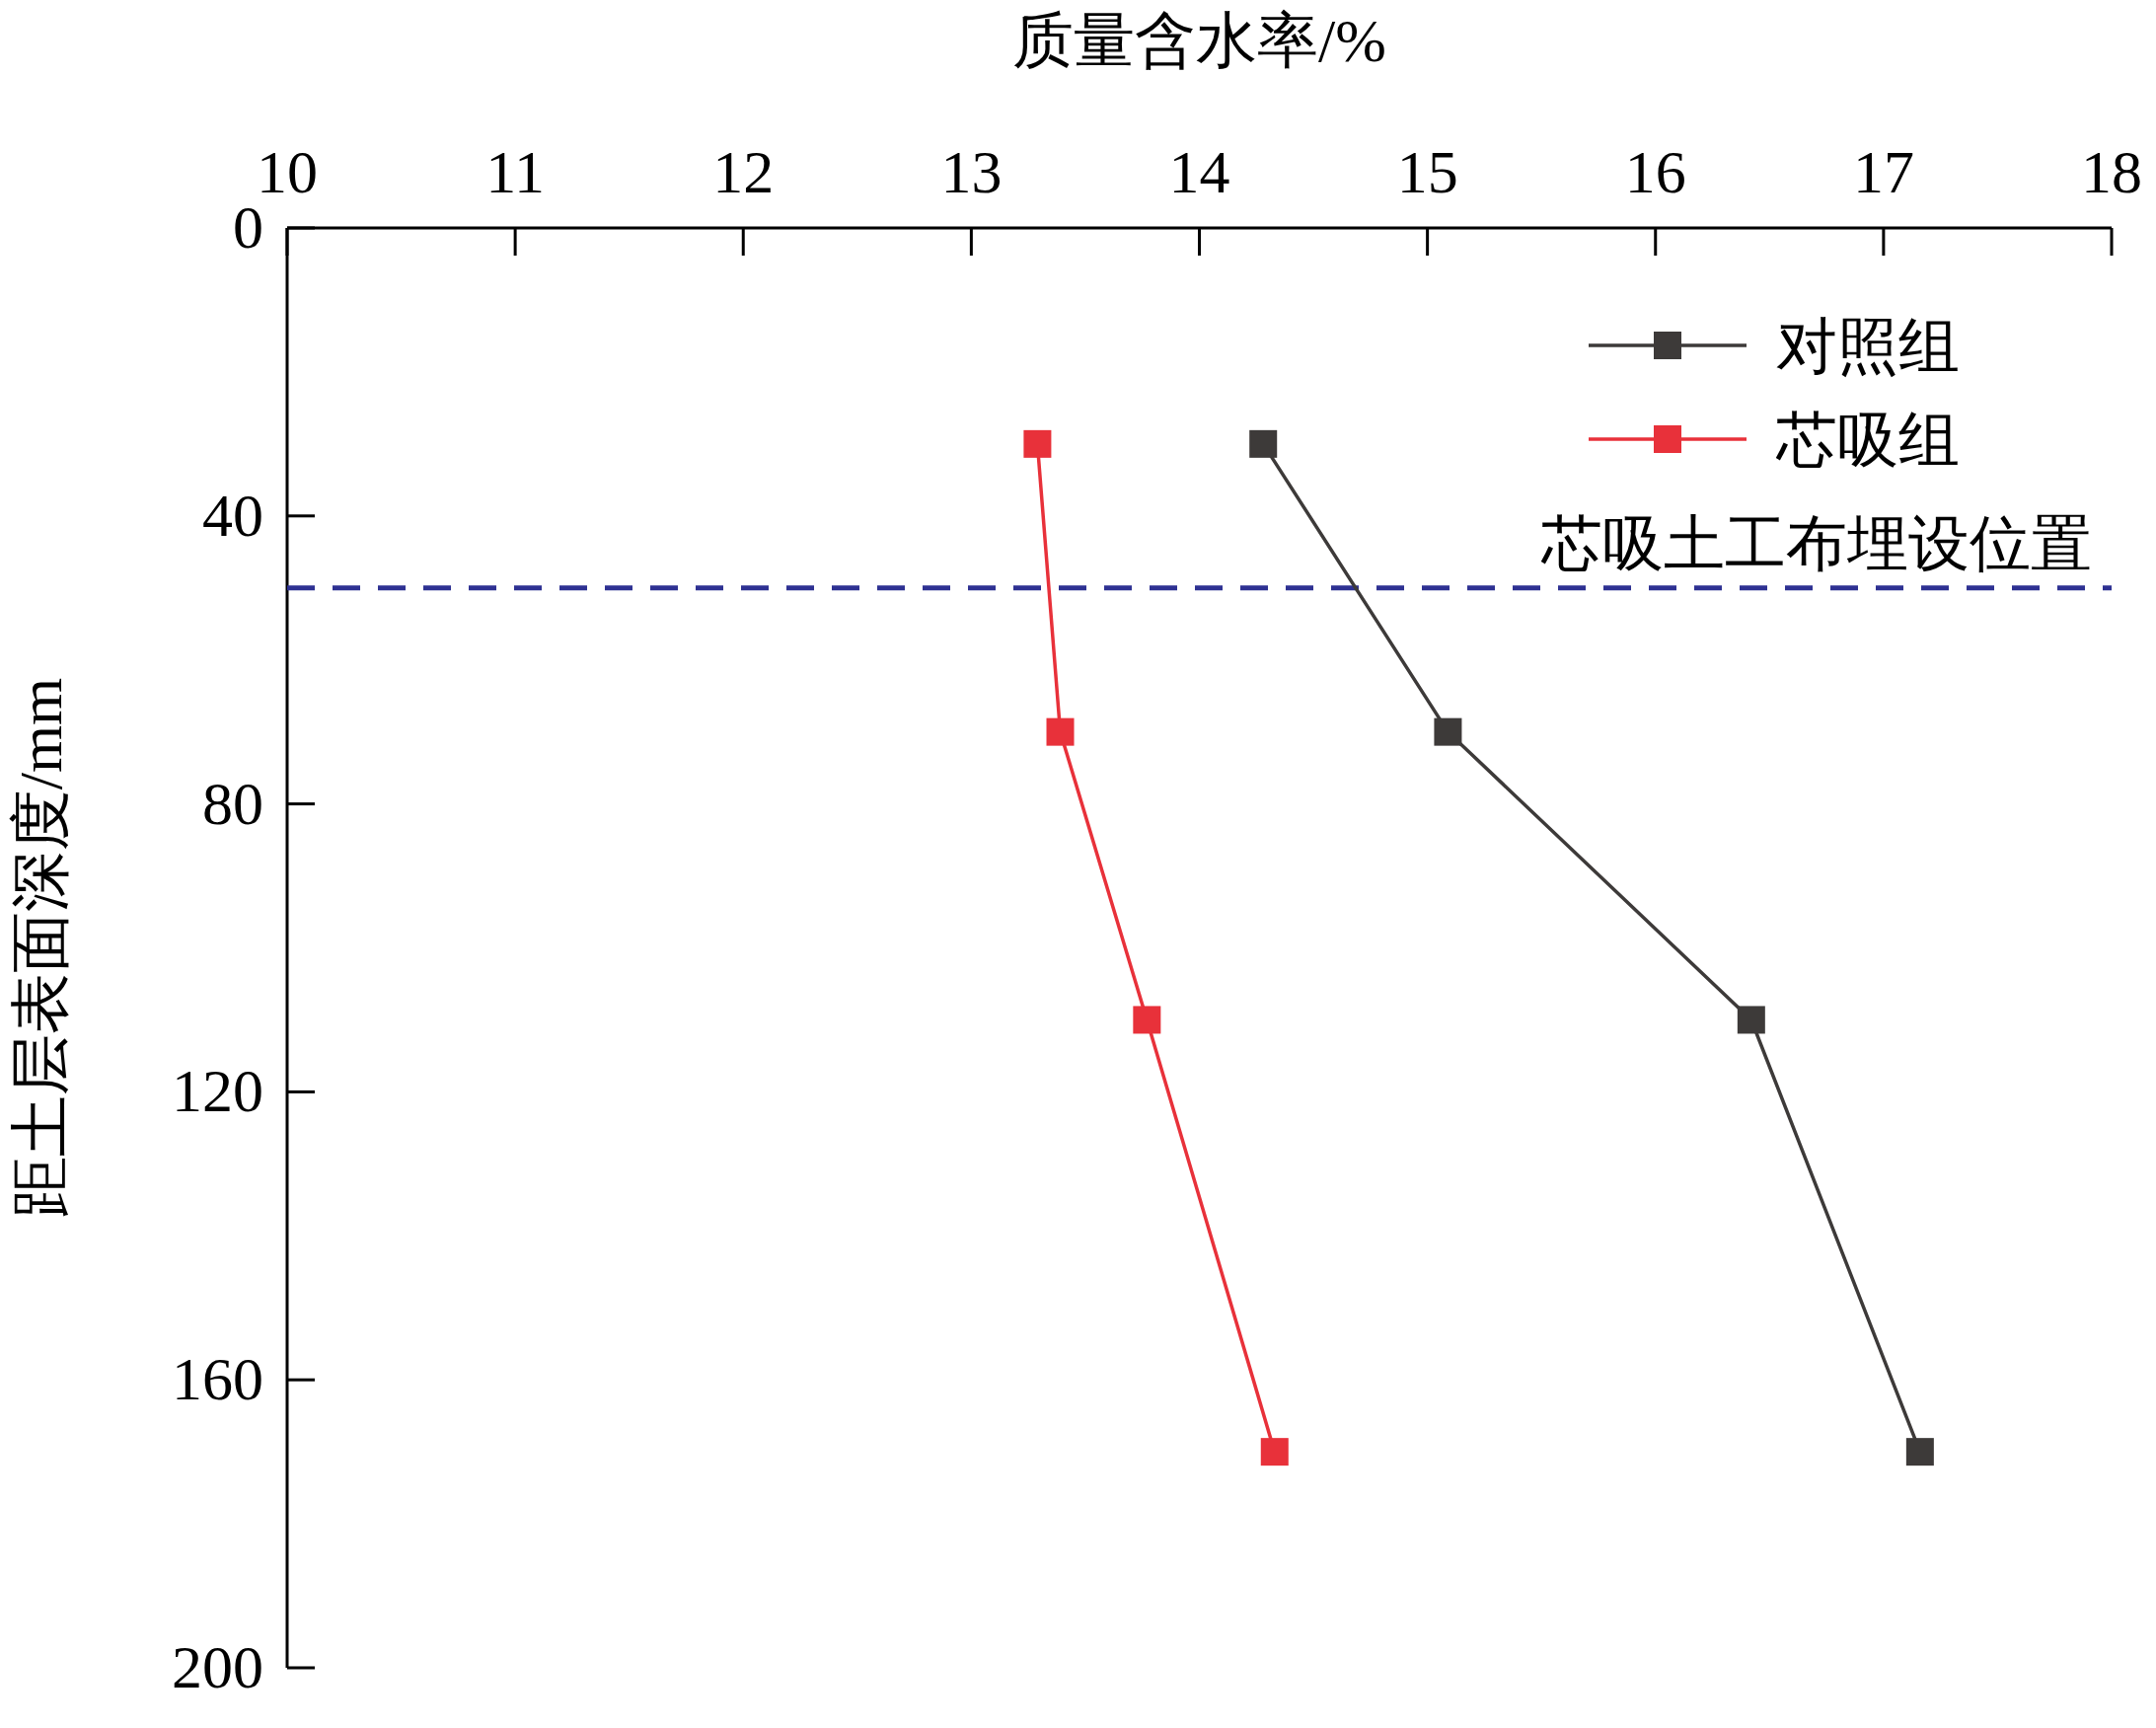  What do you see at coordinates (217, 1666) in the screenshot?
I see `y-tick-label: 200` at bounding box center [217, 1666].